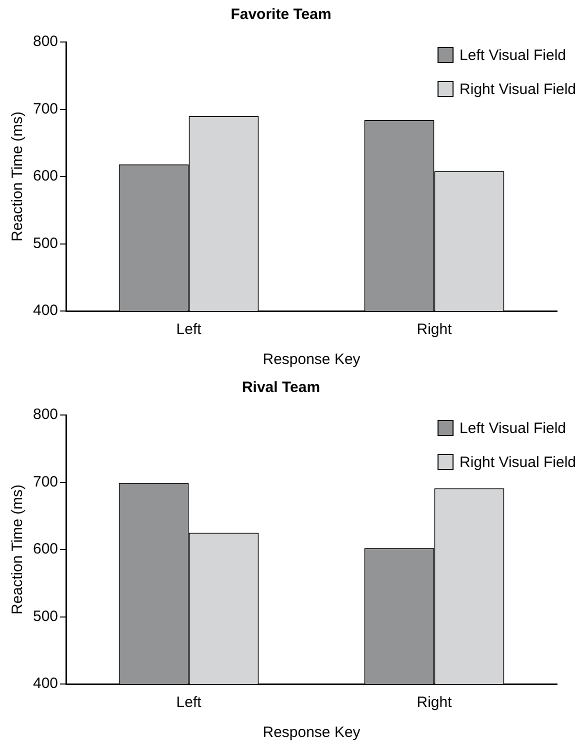 The image size is (581, 747). I want to click on chart-title: Rival Team, so click(281, 387).